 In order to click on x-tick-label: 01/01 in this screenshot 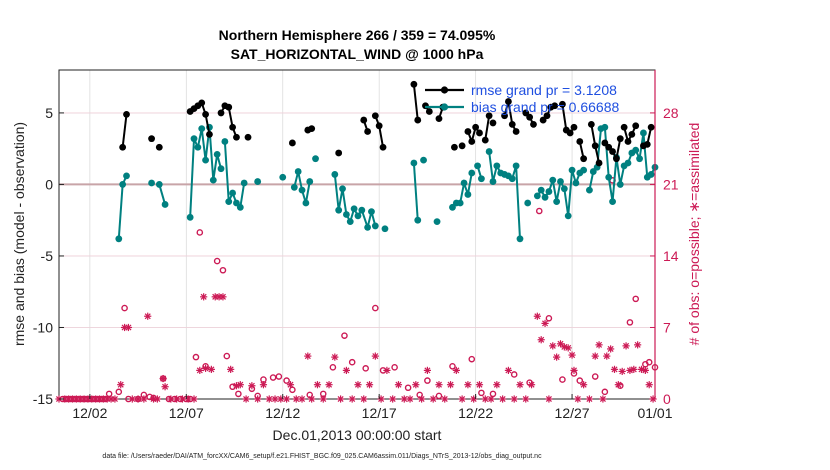, I will do `click(654, 413)`.